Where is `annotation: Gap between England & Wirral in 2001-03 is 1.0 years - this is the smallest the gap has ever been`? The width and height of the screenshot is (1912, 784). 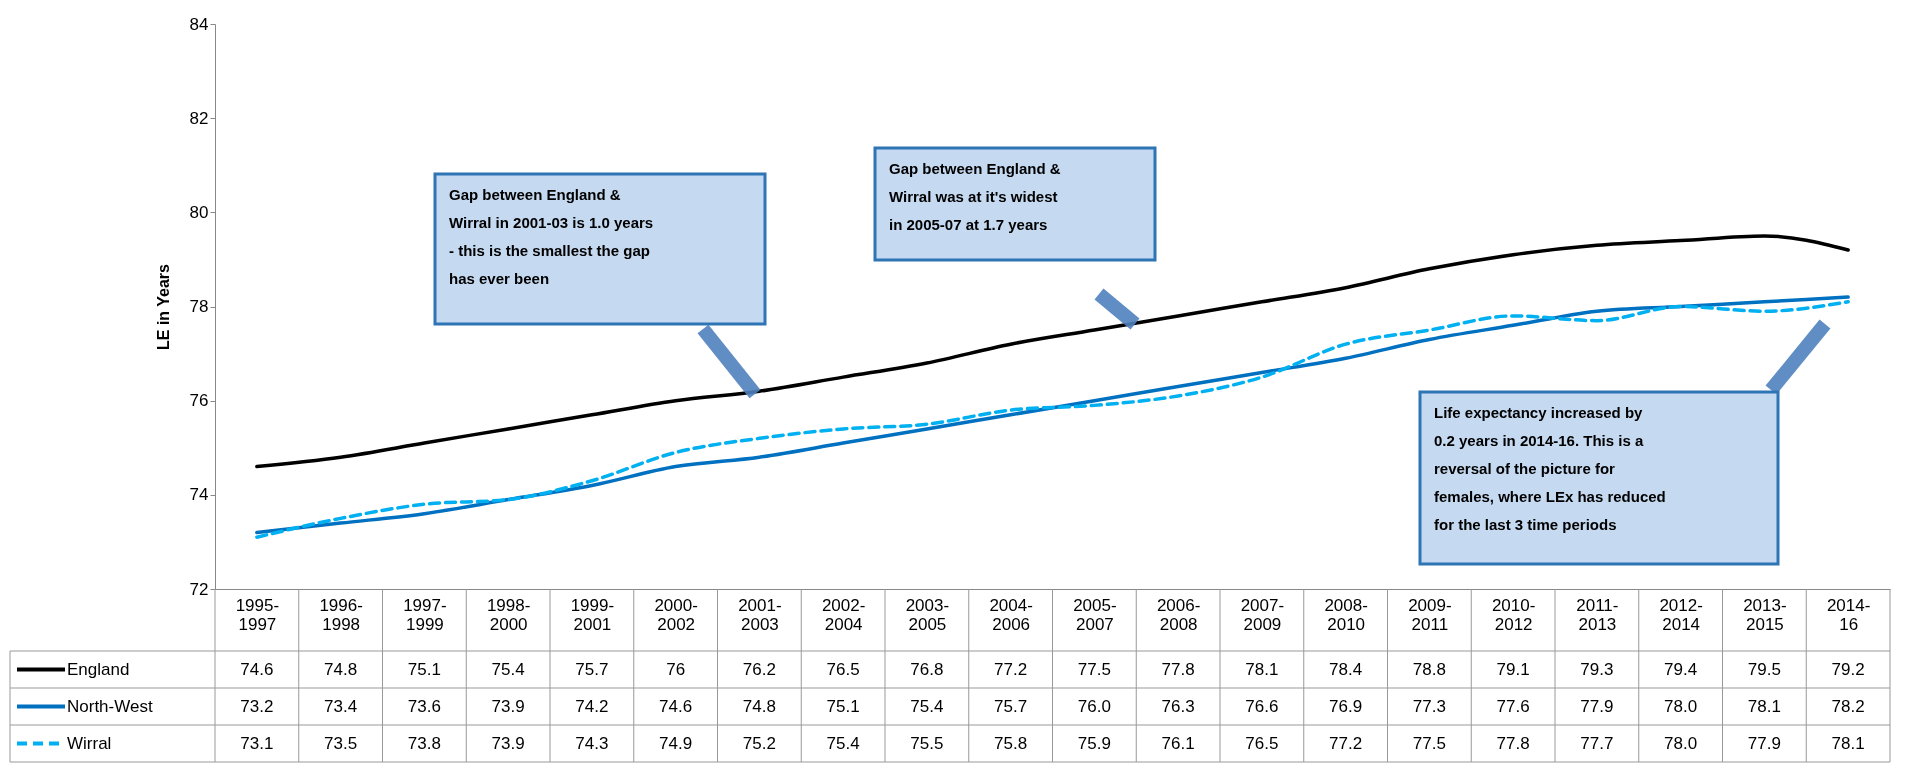
annotation: Gap between England & Wirral in 2001-03 is 1.0 years - this is the smallest the gap has ever been is located at coordinates (551, 236).